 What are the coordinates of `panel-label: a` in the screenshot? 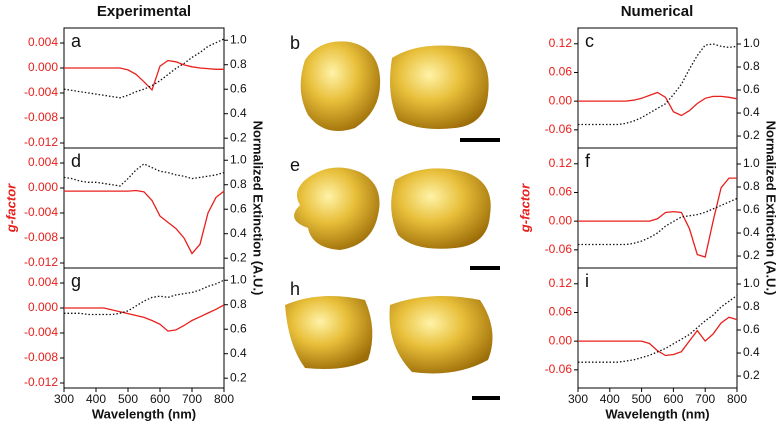 It's located at (76, 41).